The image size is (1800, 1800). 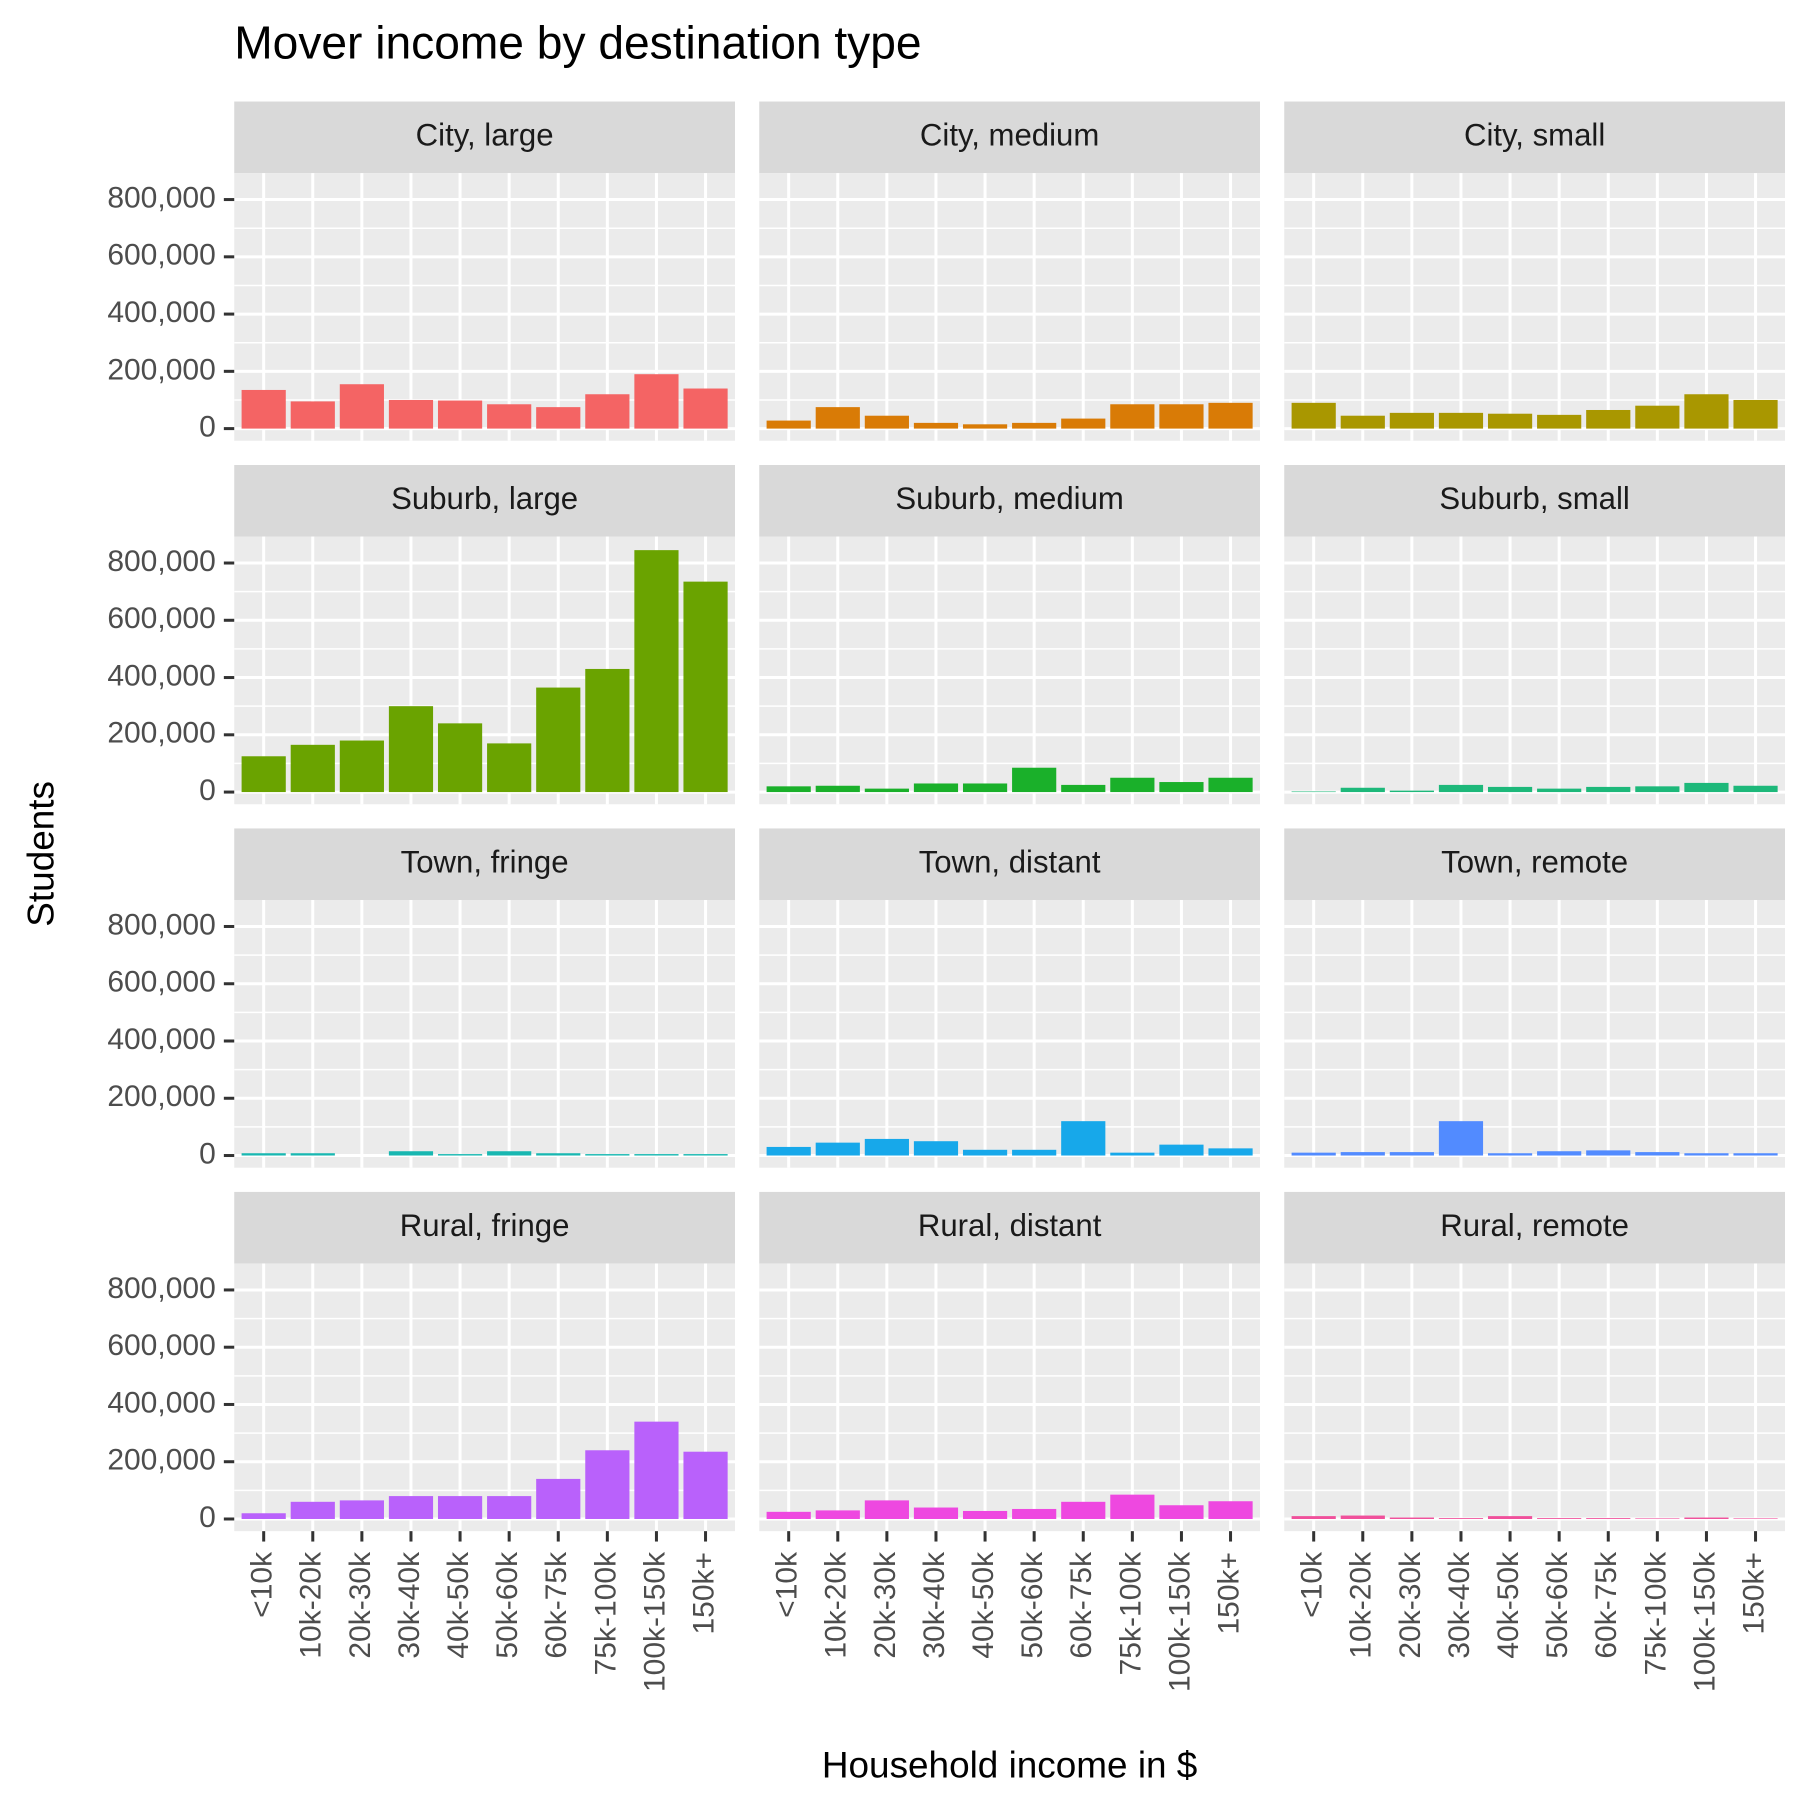 What do you see at coordinates (161, 618) in the screenshot?
I see `y-tick-label: 600,000` at bounding box center [161, 618].